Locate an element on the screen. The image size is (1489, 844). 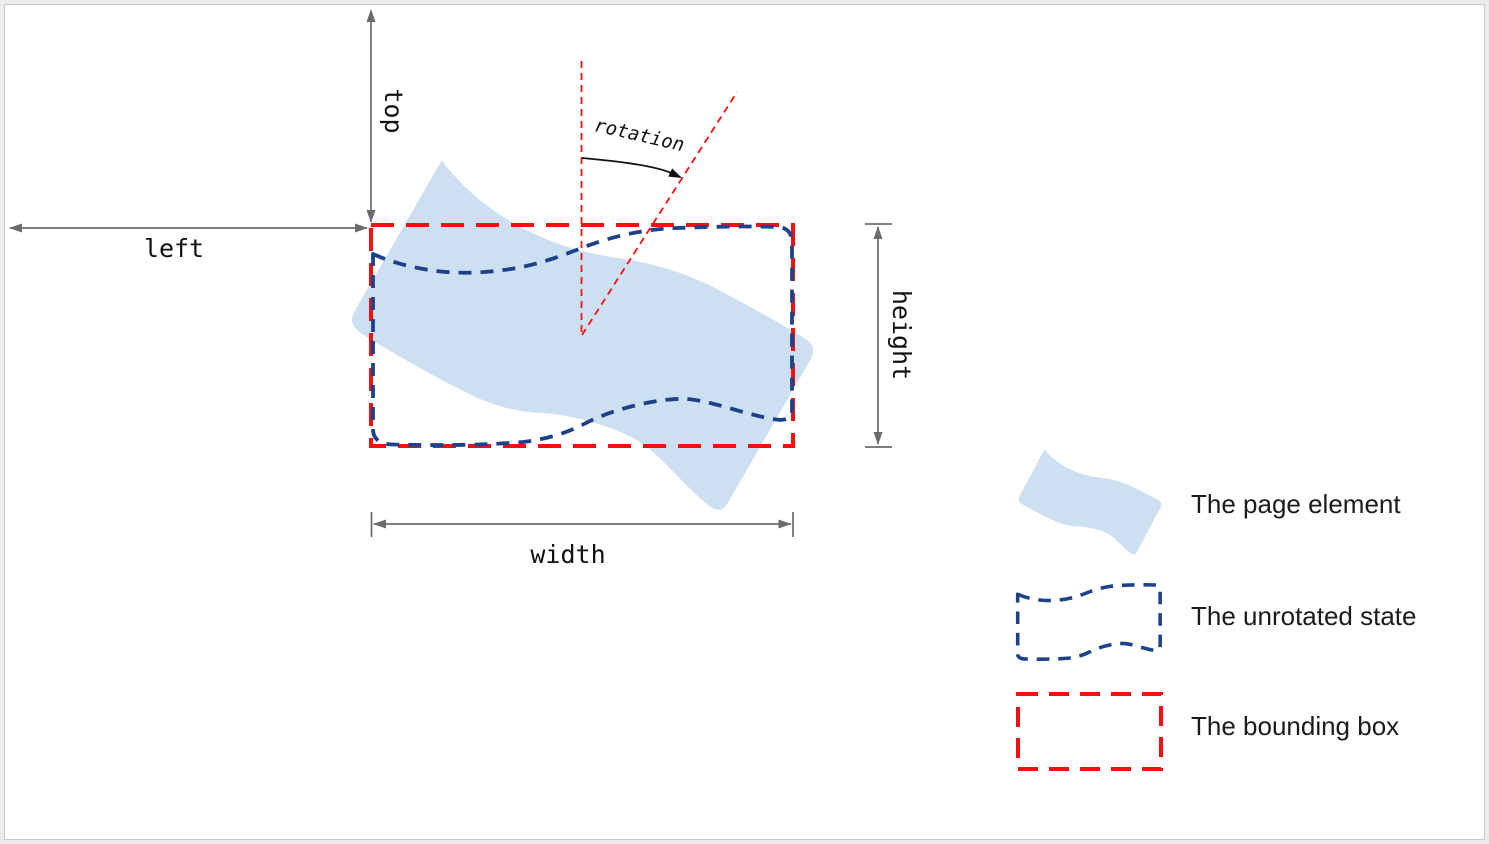
left-label: left is located at coordinates (174, 248).